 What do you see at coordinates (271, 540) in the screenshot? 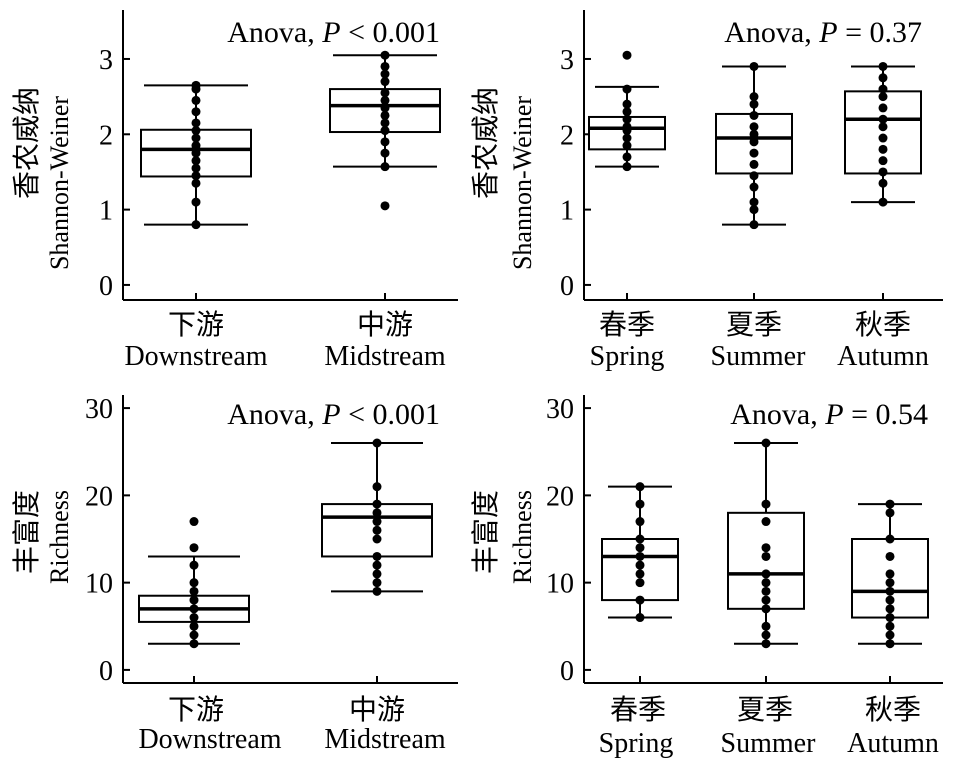
I see `plot-area: 0 10 20 30` at bounding box center [271, 540].